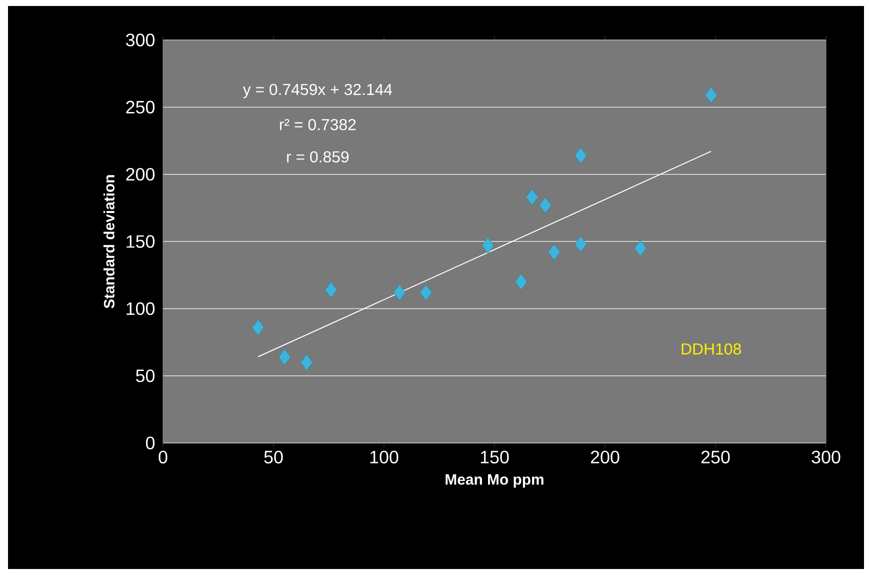 The height and width of the screenshot is (575, 869). What do you see at coordinates (318, 156) in the screenshot?
I see `annotation: r = 0.859` at bounding box center [318, 156].